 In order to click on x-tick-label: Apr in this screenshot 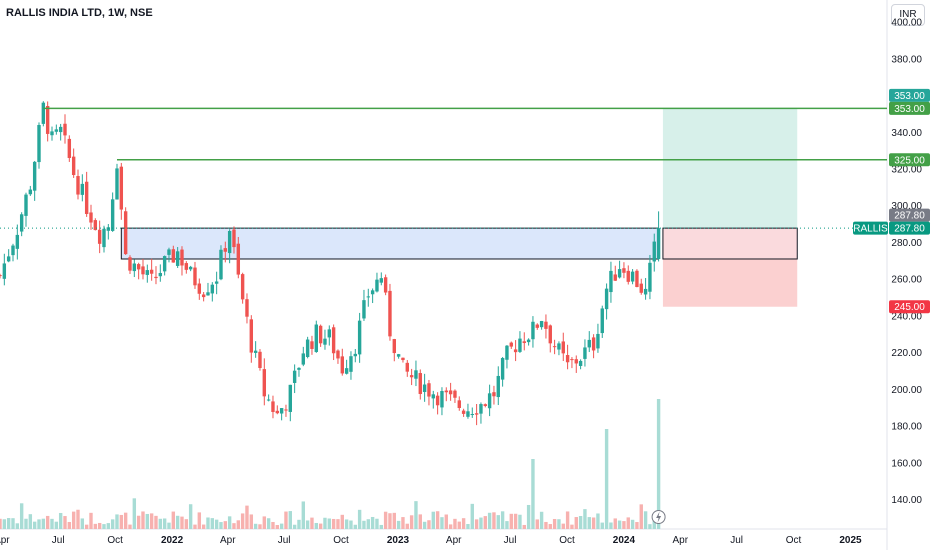, I will do `click(454, 540)`.